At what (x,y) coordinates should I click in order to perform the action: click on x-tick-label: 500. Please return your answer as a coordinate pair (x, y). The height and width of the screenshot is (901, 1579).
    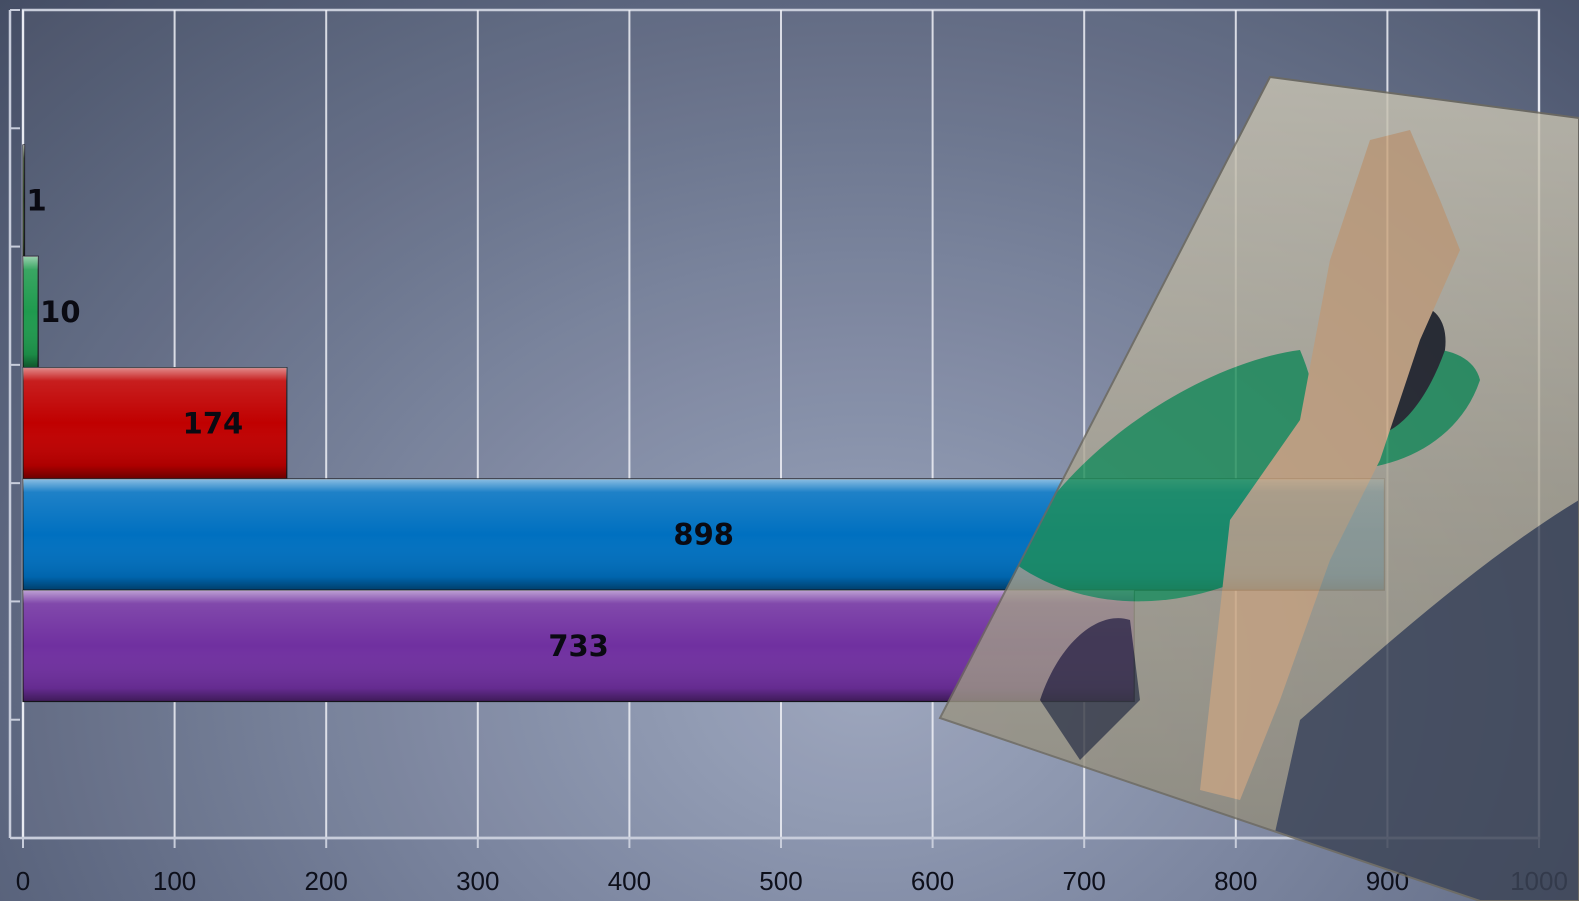
    Looking at the image, I should click on (780, 881).